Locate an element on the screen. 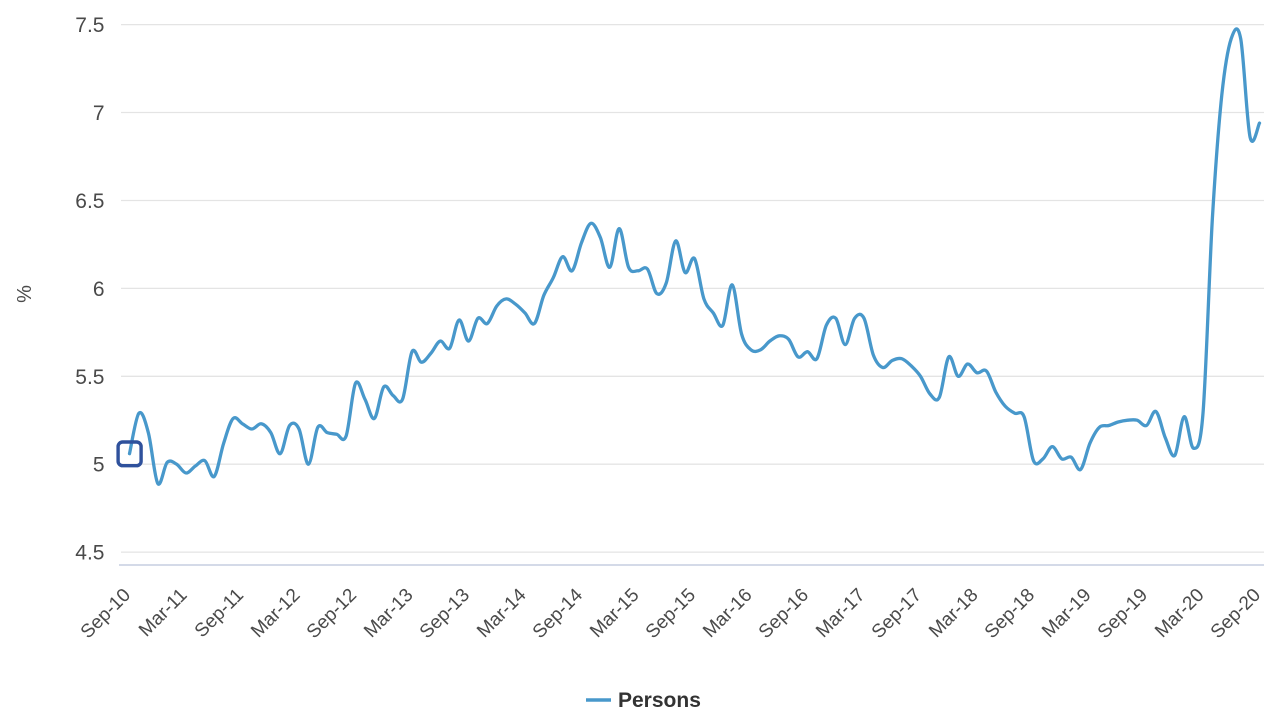  svg-text: 7.5 is located at coordinates (89, 25).